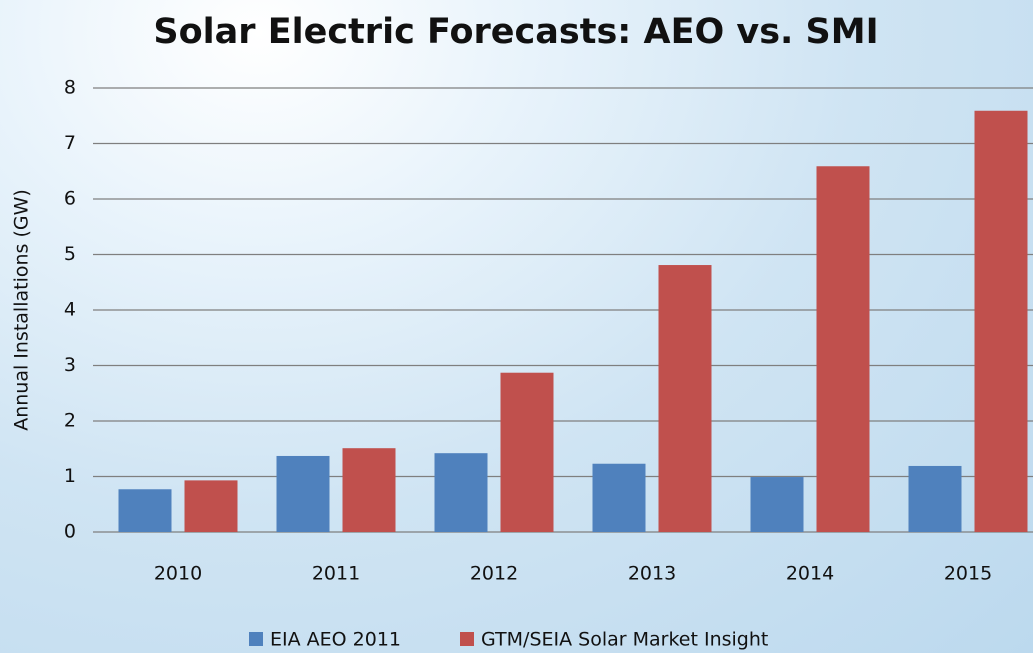 Image resolution: width=1033 pixels, height=653 pixels. What do you see at coordinates (494, 574) in the screenshot?
I see `x-tick-label: 2012` at bounding box center [494, 574].